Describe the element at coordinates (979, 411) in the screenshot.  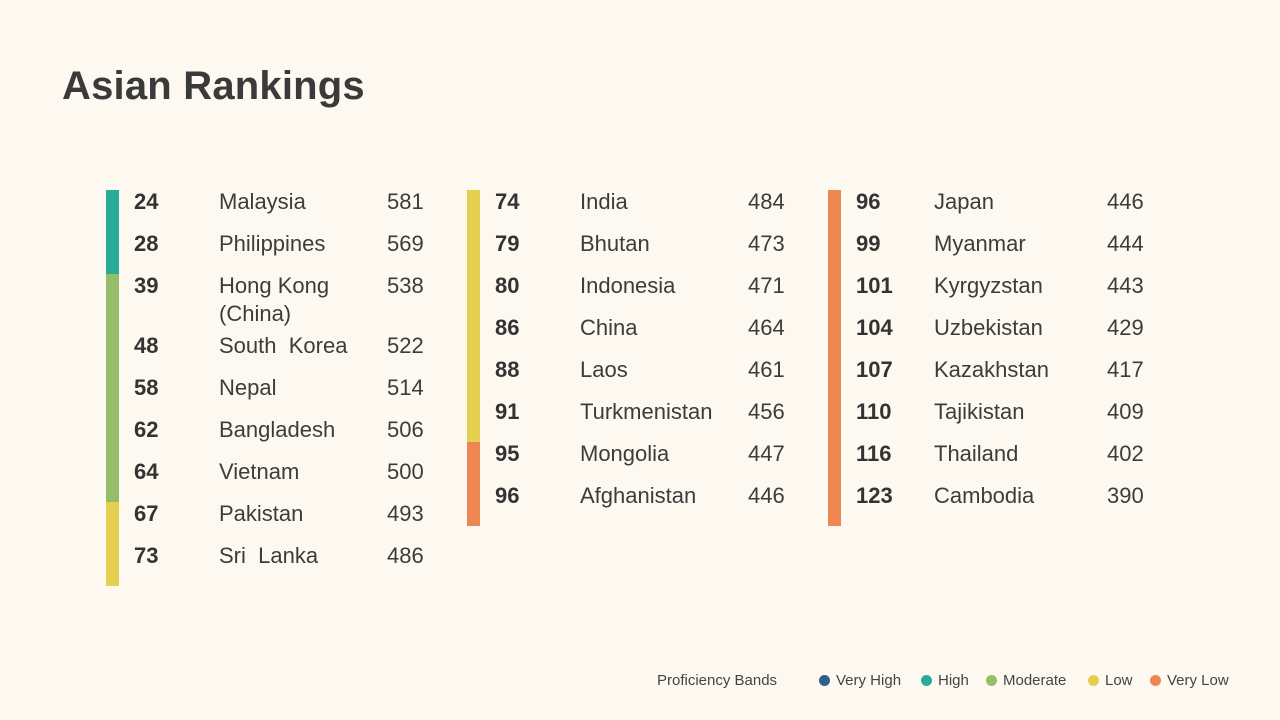
I see `country-name: Tajikistan` at that location.